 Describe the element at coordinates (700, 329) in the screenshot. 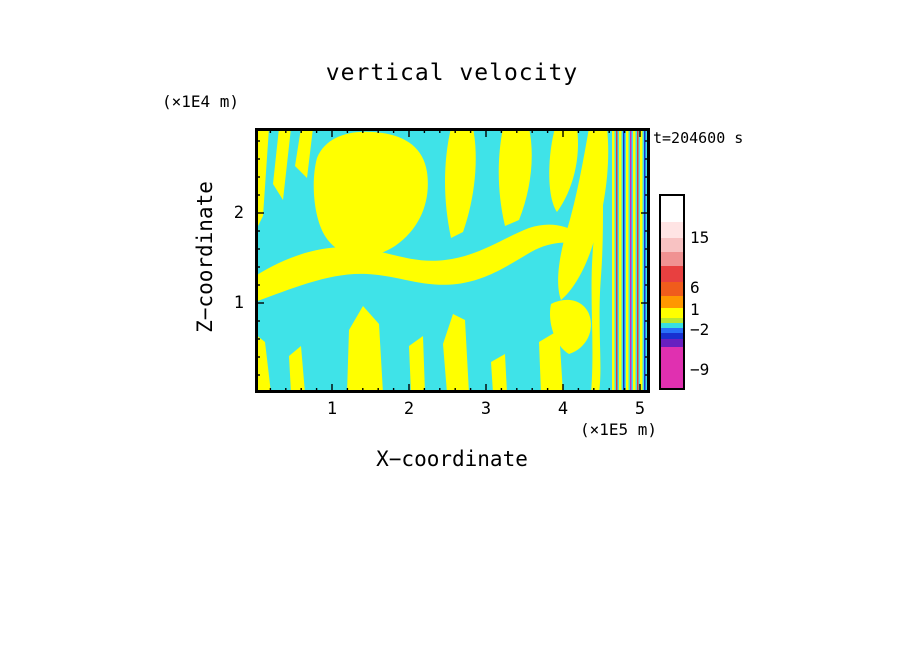

I see `colorbar-tick-label: −2` at that location.